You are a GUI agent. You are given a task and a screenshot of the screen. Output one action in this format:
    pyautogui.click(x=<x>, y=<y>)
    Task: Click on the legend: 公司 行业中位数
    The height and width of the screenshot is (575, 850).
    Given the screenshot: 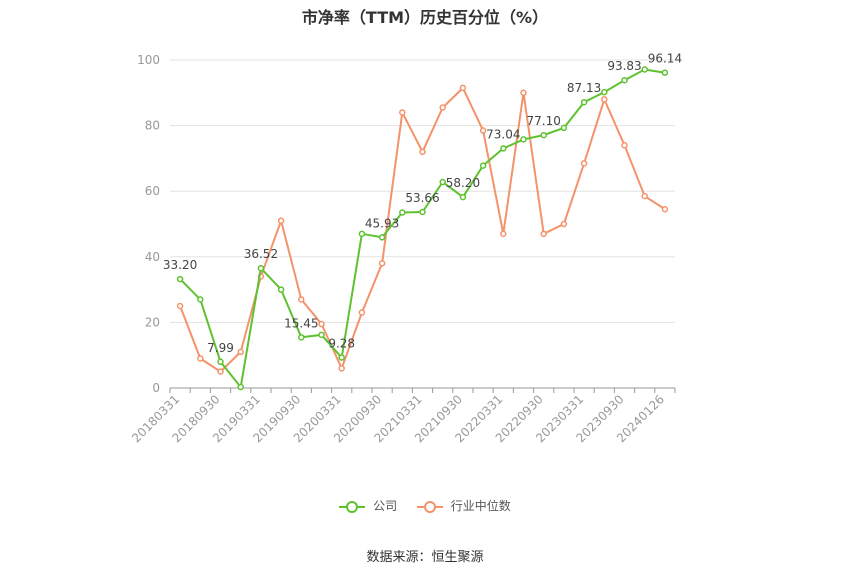 What is the action you would take?
    pyautogui.click(x=425, y=505)
    